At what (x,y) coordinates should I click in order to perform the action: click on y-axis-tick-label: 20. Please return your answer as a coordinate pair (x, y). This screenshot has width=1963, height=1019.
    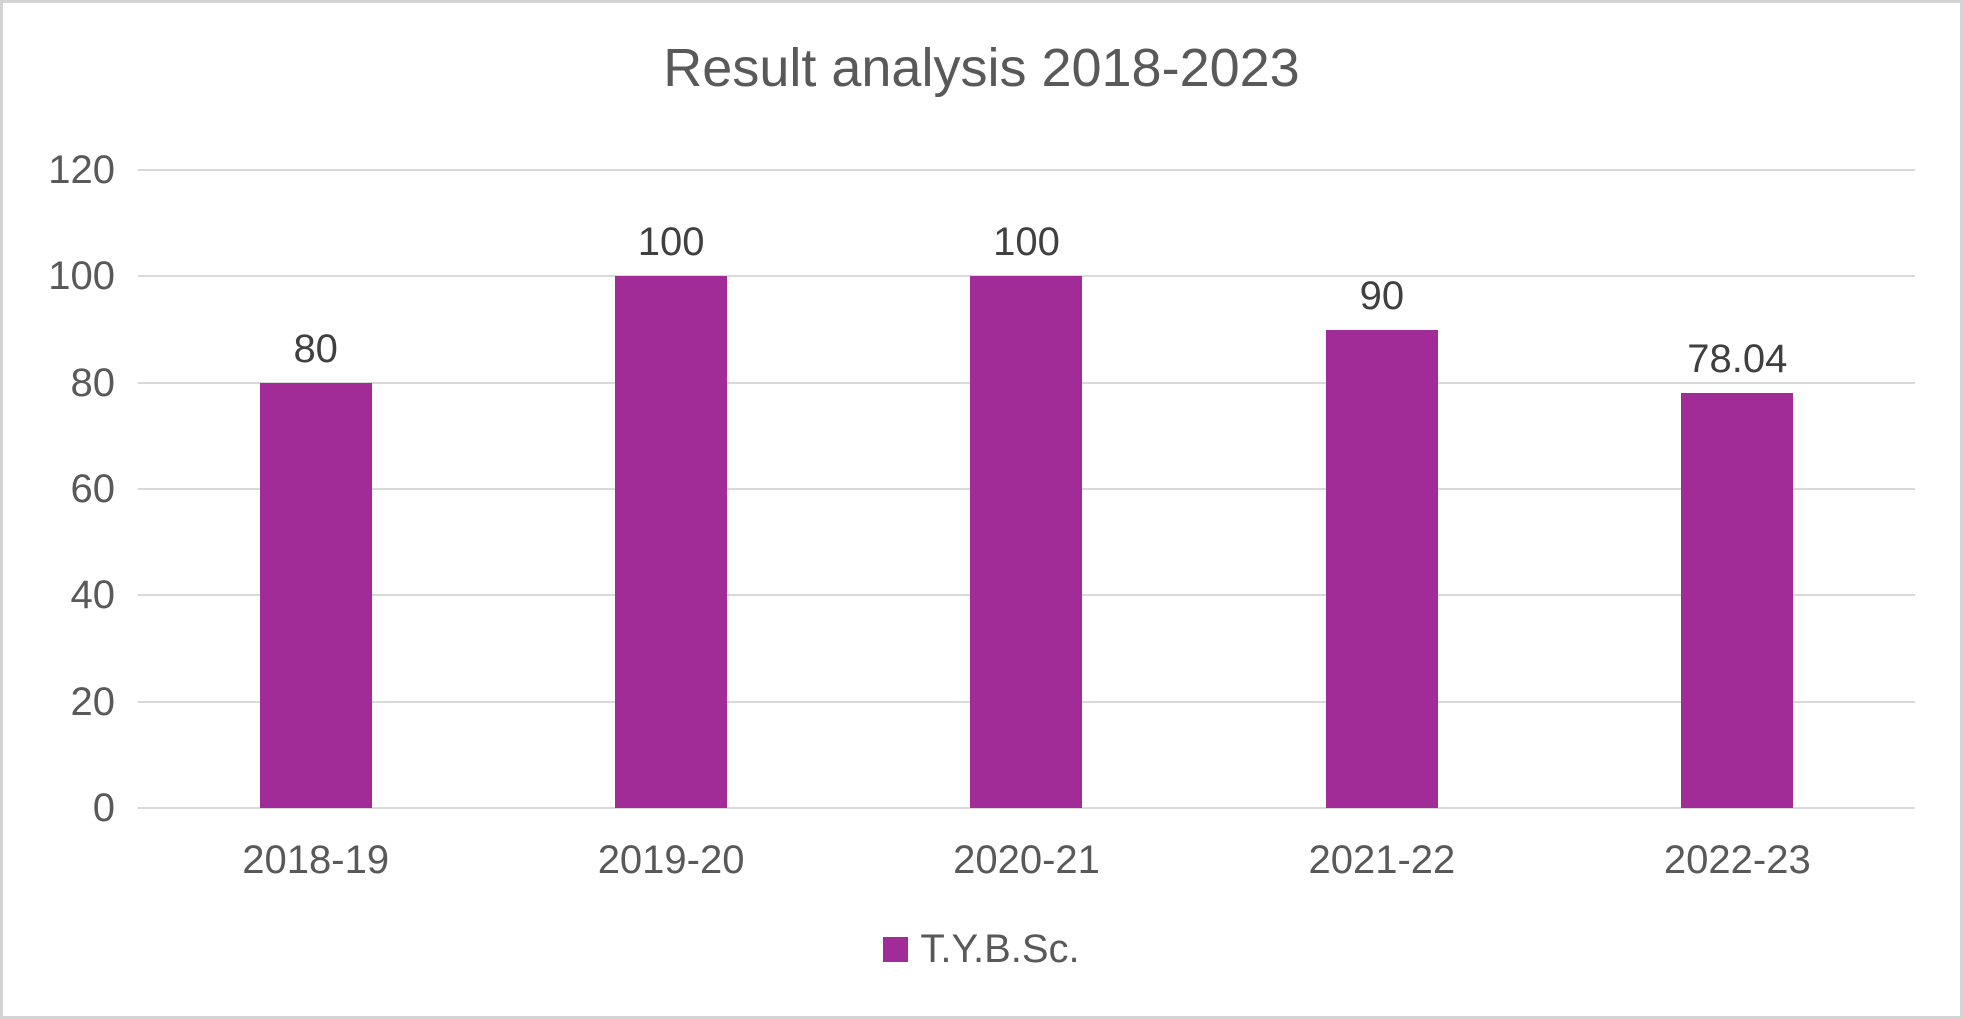
    Looking at the image, I should click on (93, 701).